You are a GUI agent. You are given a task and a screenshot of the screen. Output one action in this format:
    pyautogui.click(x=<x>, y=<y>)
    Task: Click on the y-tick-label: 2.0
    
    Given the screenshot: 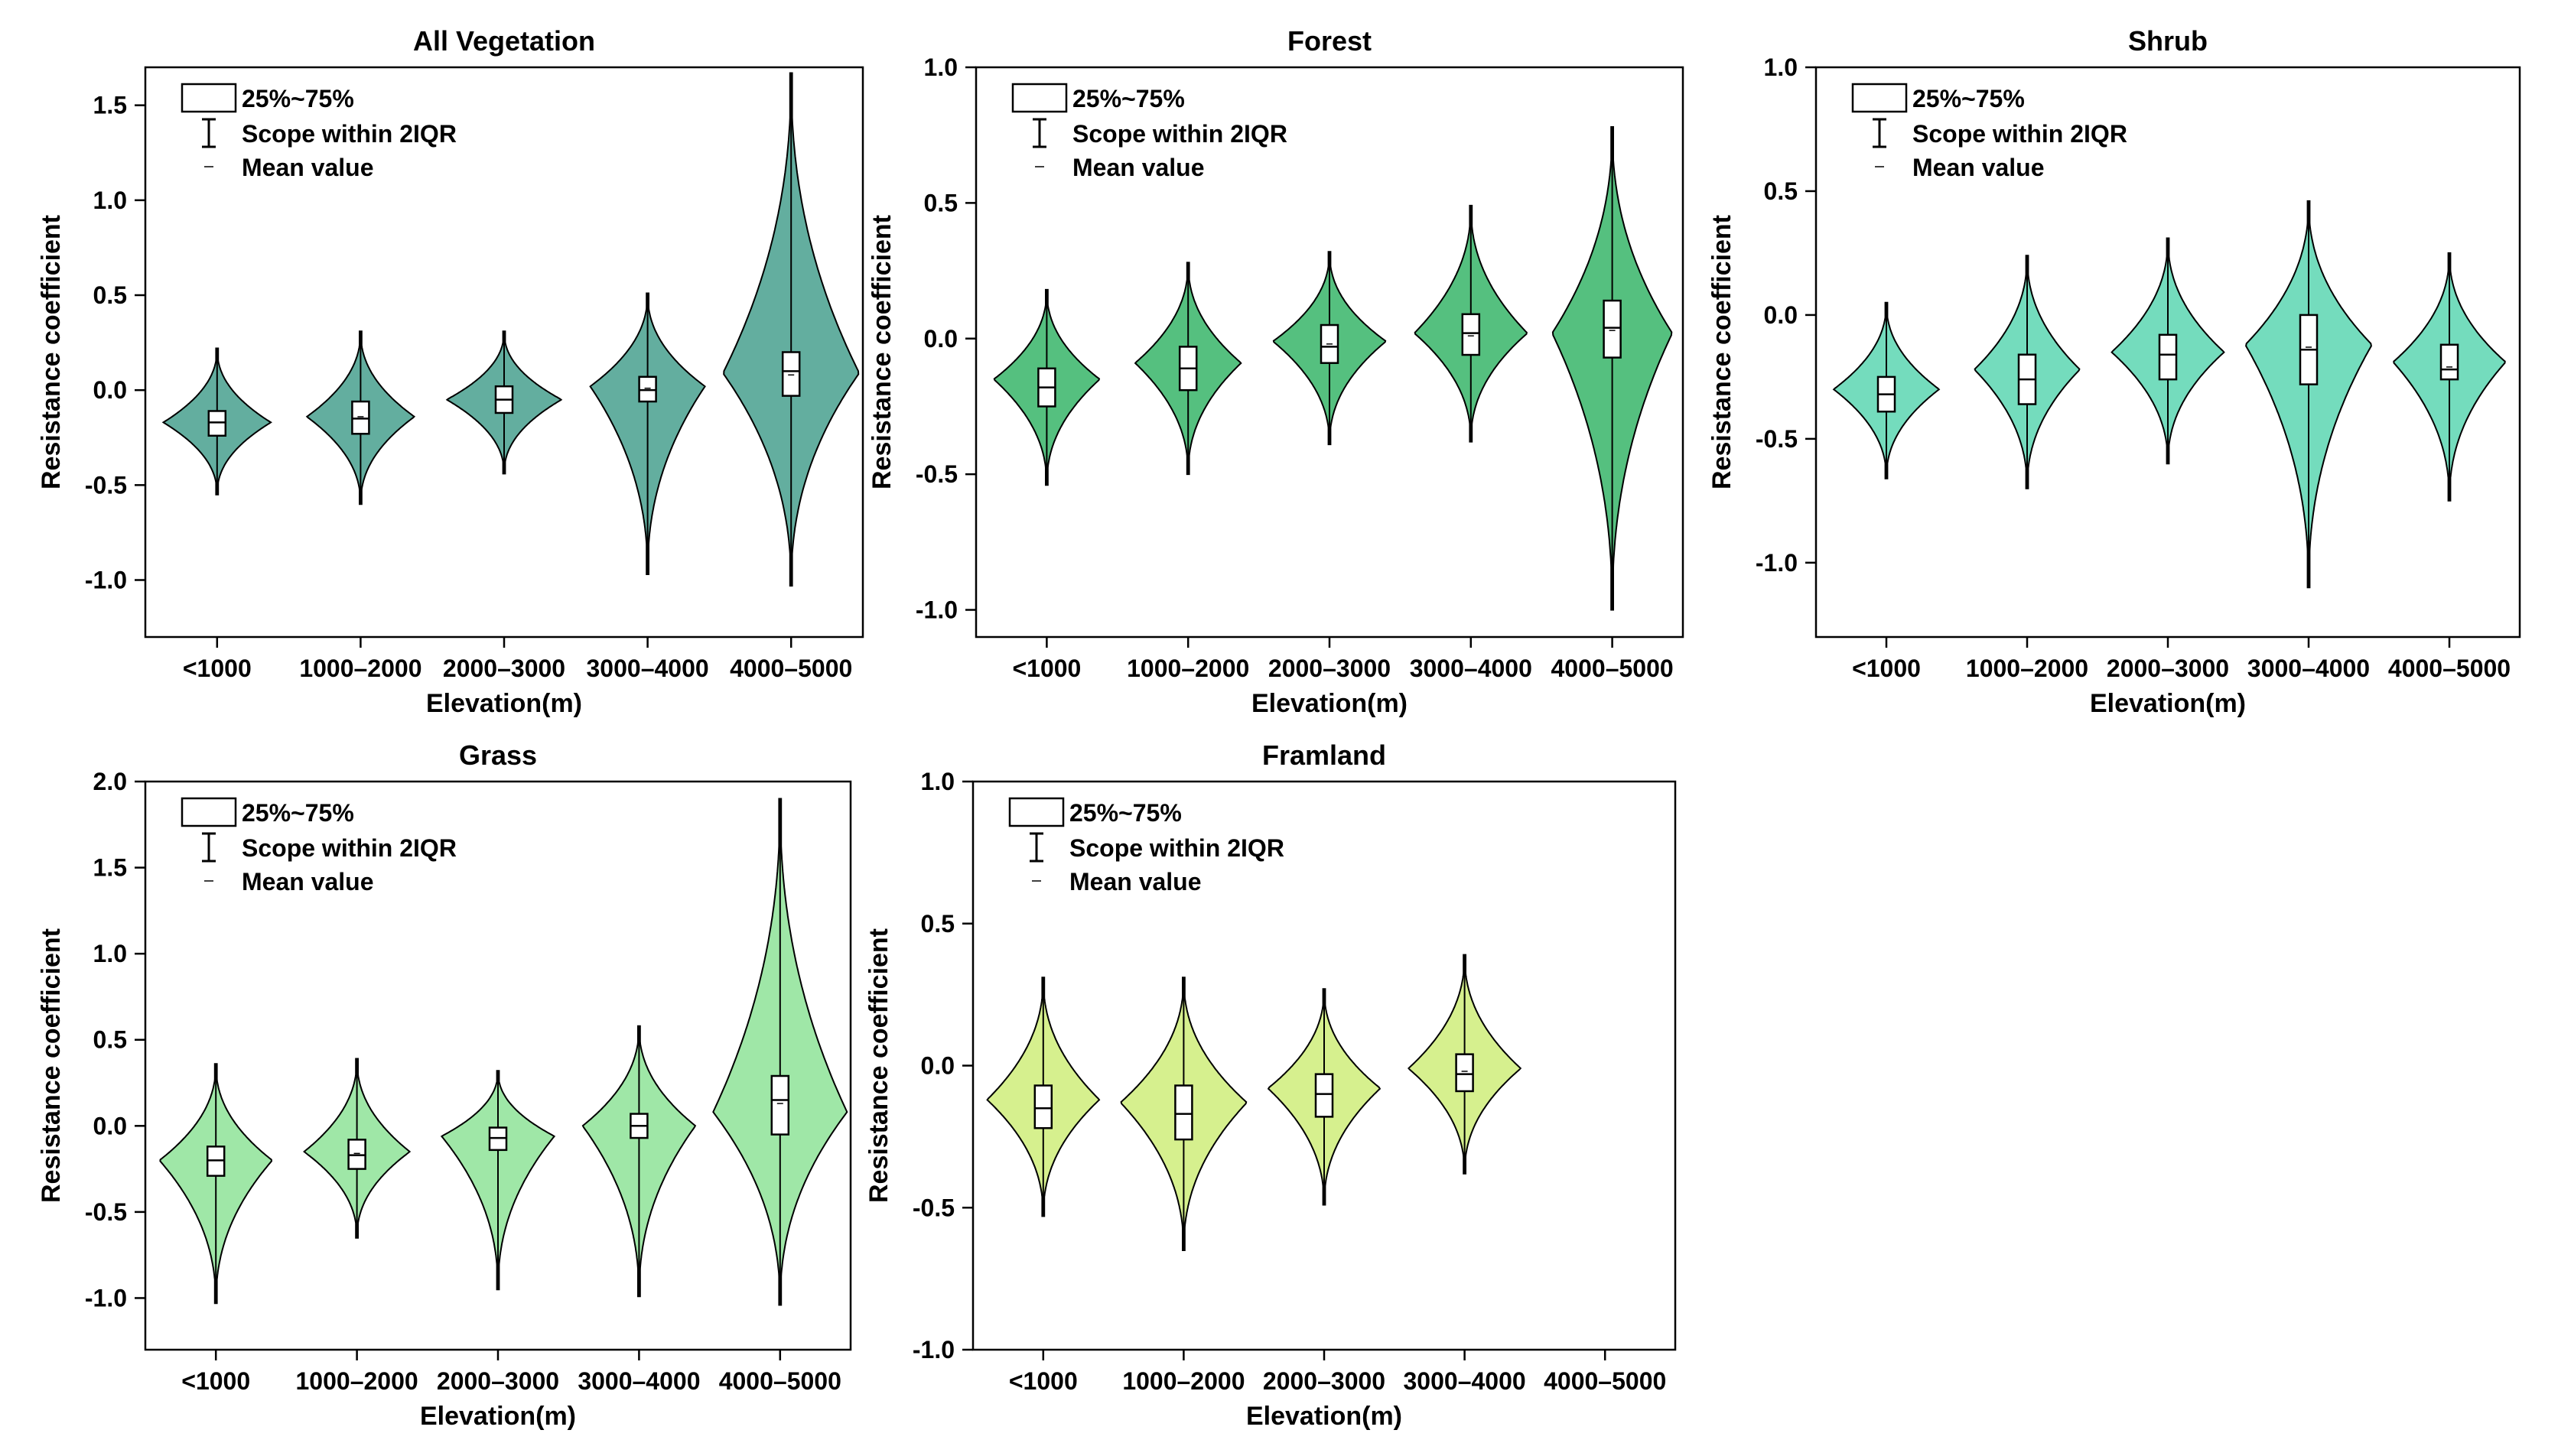 What is the action you would take?
    pyautogui.click(x=110, y=781)
    